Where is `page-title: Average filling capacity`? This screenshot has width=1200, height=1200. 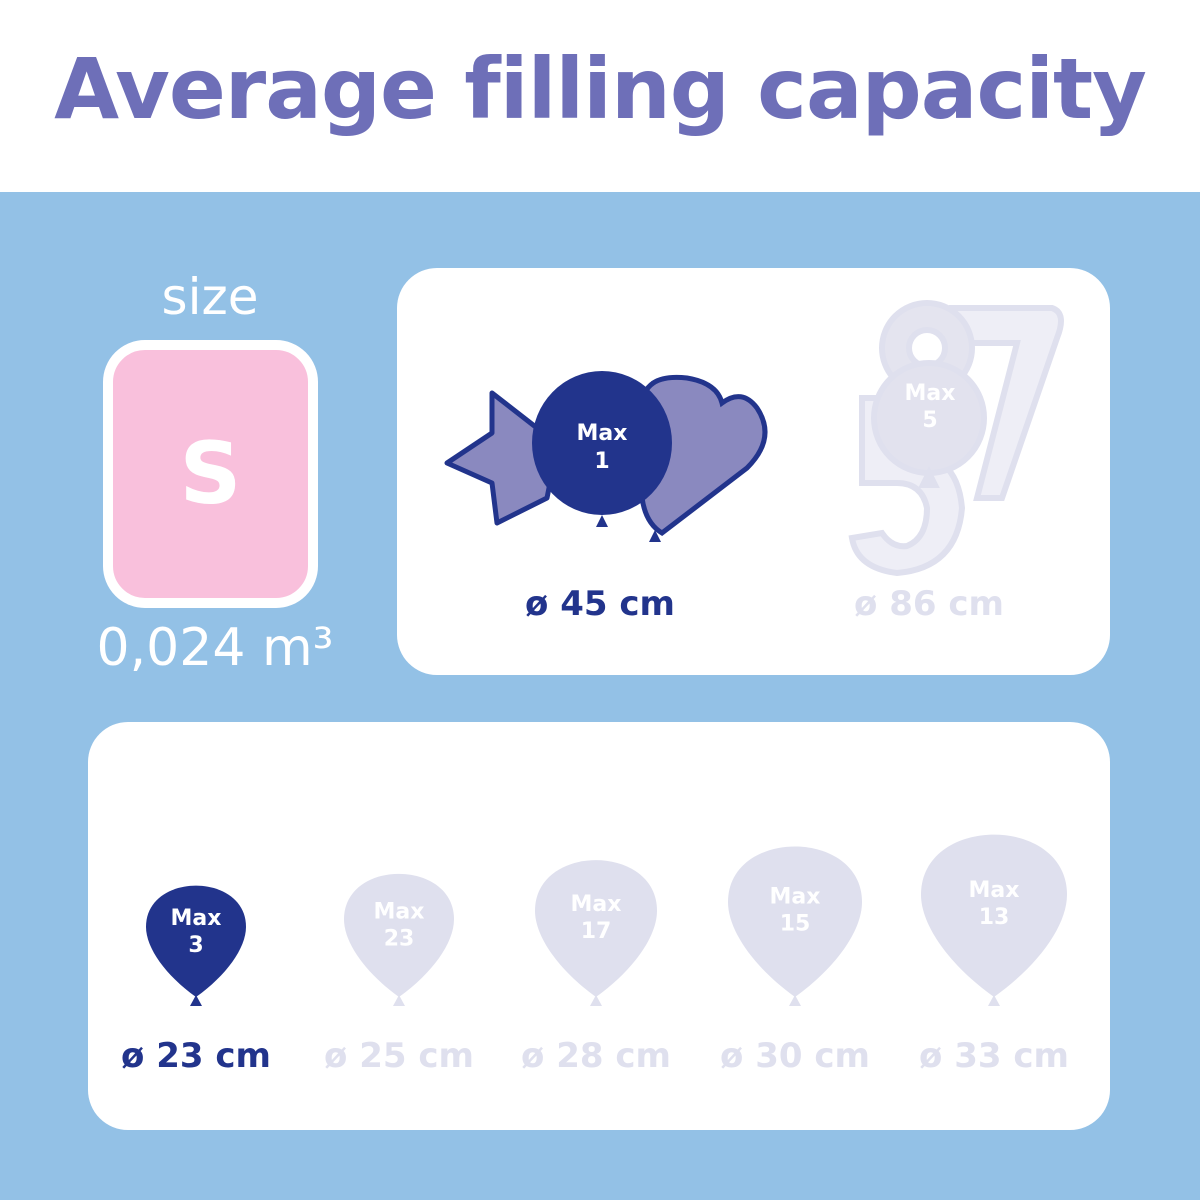 page-title: Average filling capacity is located at coordinates (600, 89).